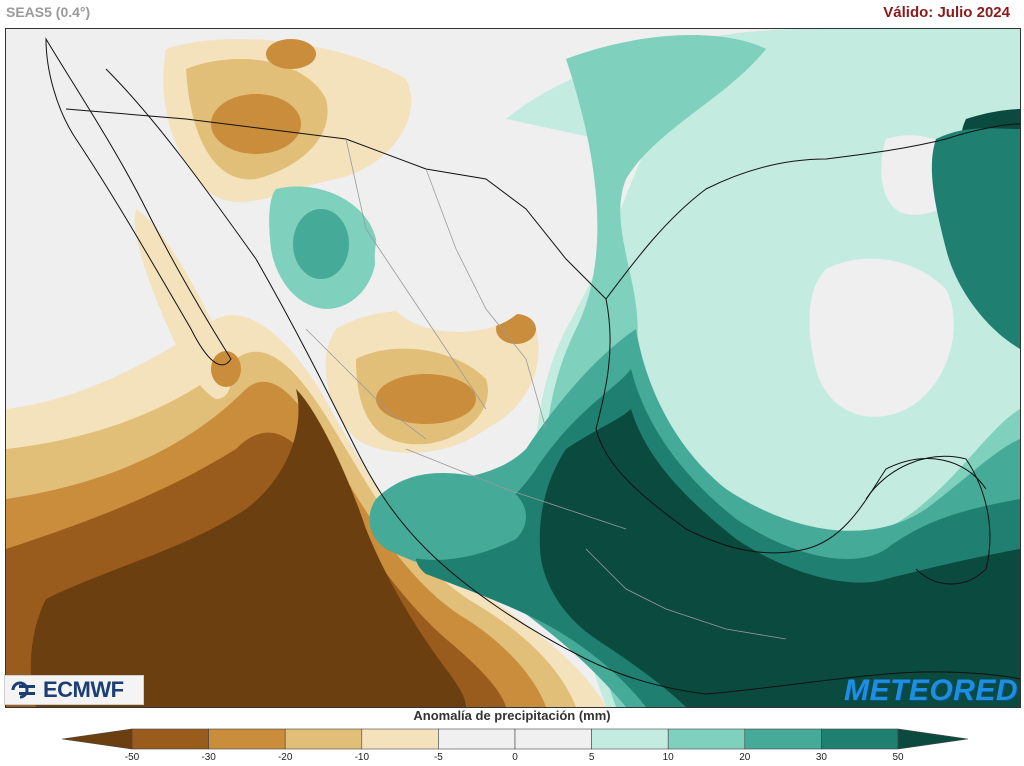 The width and height of the screenshot is (1024, 766). I want to click on colorbar-tick-label: 10, so click(668, 757).